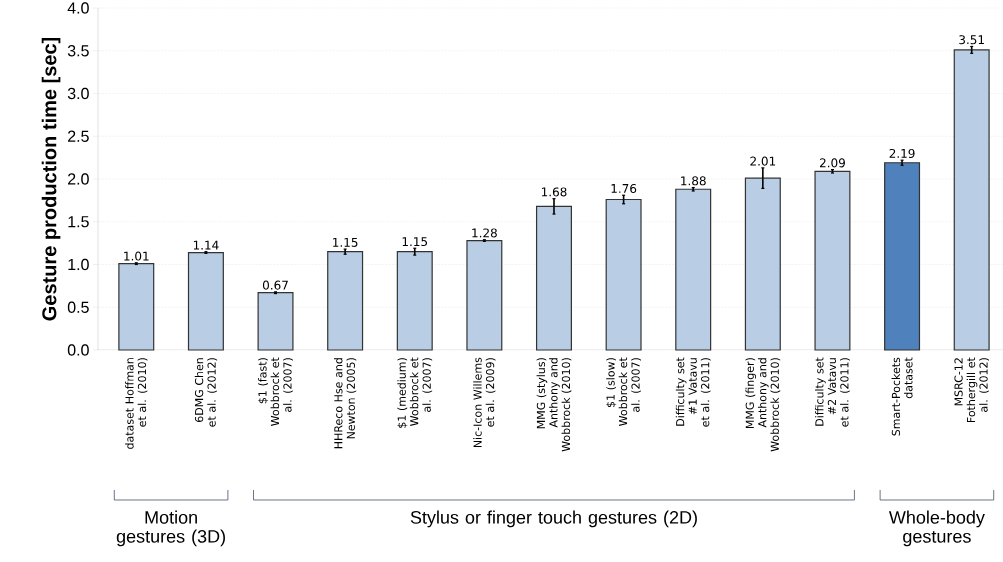 This screenshot has width=1003, height=562. I want to click on x-tick-label: MMG (finger) Anthony and Wobbrock (2010), so click(763, 405).